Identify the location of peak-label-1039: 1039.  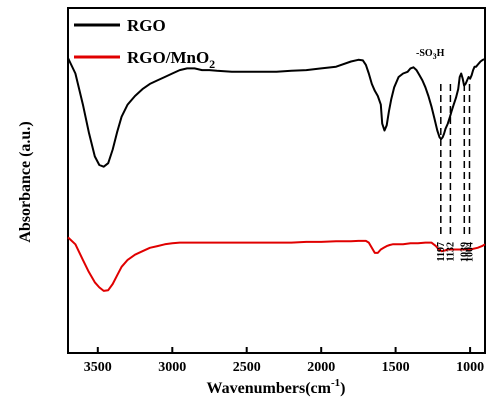
(464, 252).